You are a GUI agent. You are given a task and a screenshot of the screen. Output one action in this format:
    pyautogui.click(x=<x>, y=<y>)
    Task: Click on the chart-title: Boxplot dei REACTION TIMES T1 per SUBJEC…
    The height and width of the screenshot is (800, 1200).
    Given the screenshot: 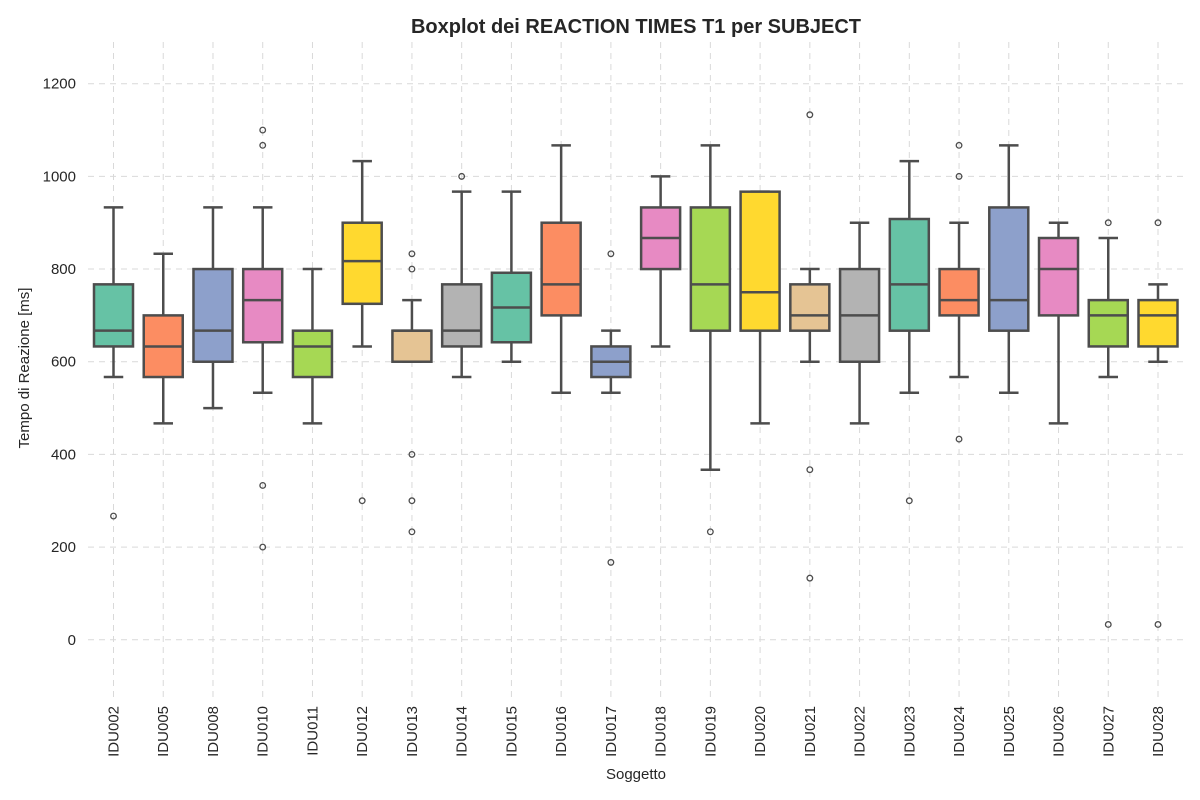 What is the action you would take?
    pyautogui.click(x=636, y=27)
    